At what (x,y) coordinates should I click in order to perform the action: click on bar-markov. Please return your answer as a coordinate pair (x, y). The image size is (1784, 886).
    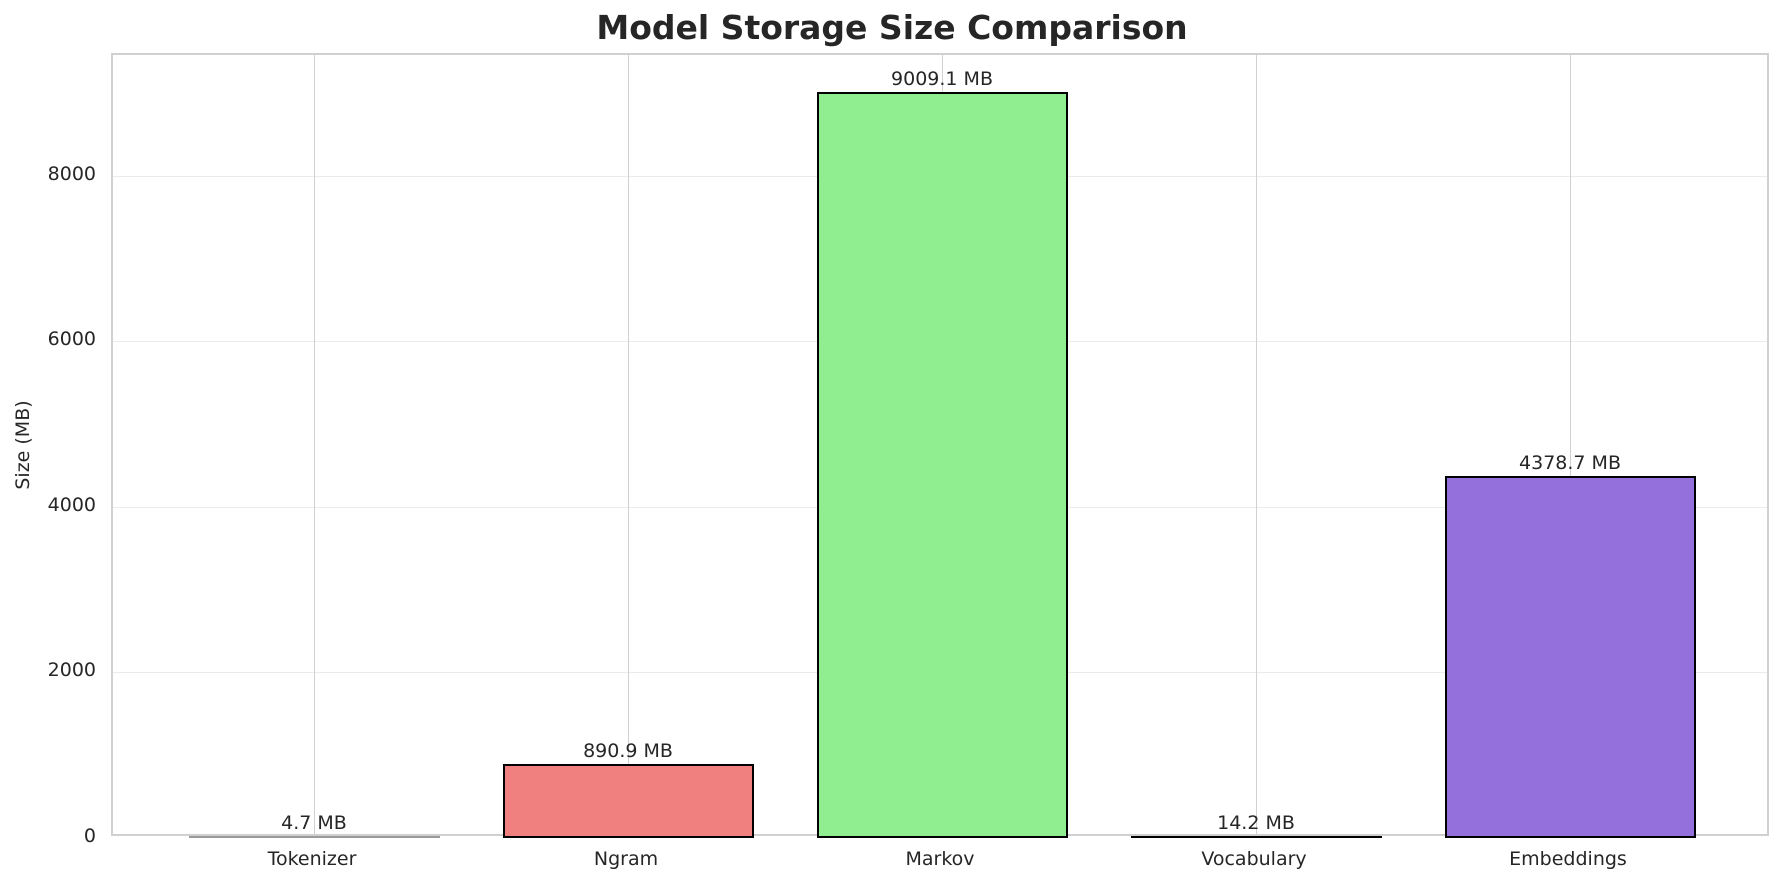
    Looking at the image, I should click on (942, 465).